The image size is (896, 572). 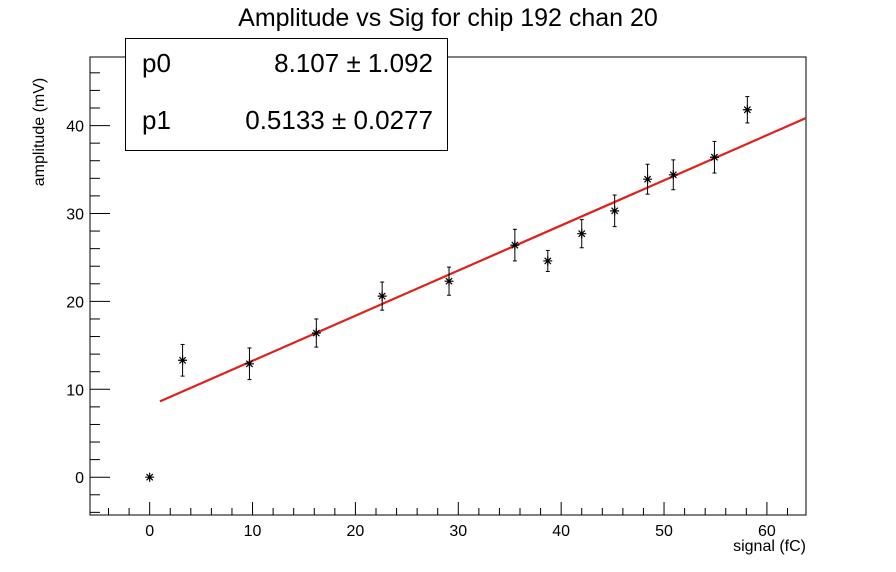 What do you see at coordinates (767, 531) in the screenshot?
I see `x-tick-label: 60` at bounding box center [767, 531].